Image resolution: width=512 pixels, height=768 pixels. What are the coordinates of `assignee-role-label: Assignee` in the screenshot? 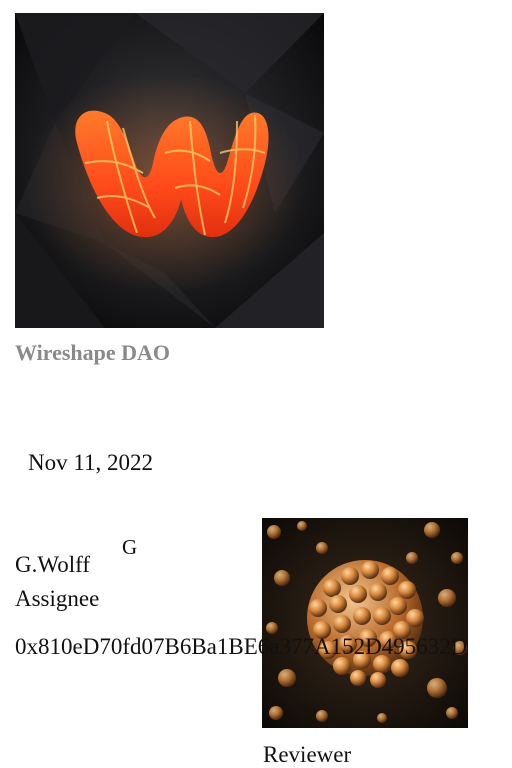 It's located at (57, 598).